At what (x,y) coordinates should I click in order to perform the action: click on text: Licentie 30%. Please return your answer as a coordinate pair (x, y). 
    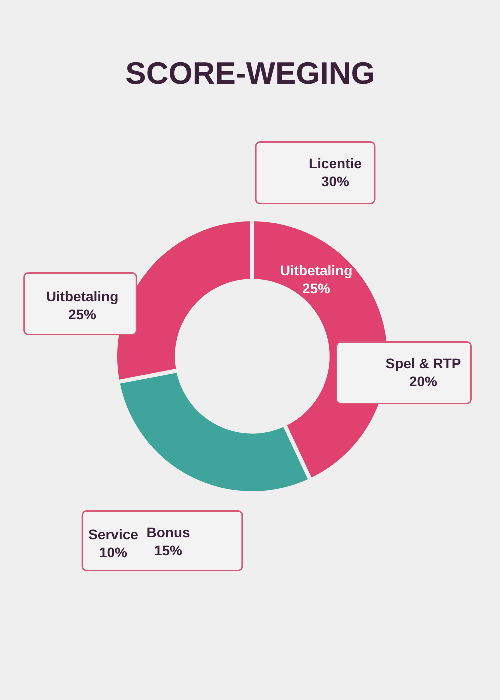
    Looking at the image, I should click on (335, 172).